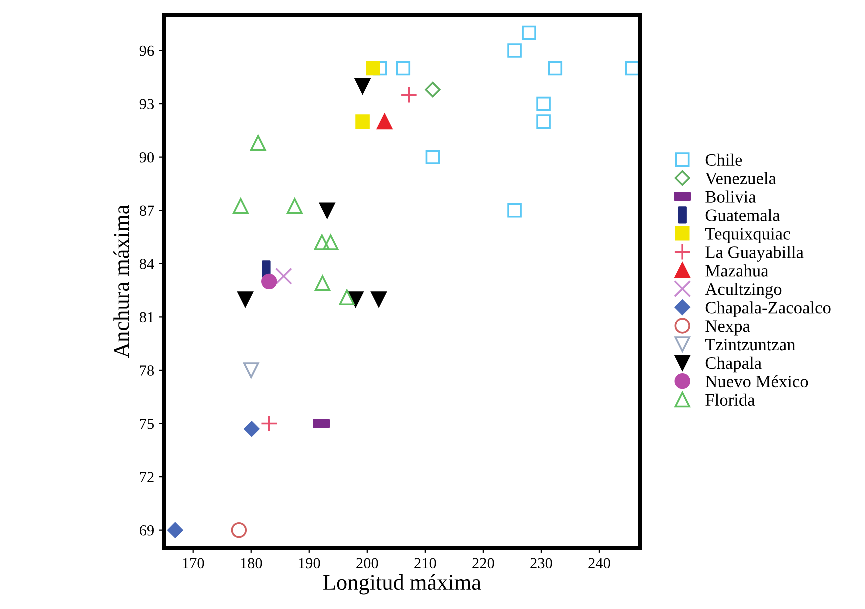 Image resolution: width=865 pixels, height=609 pixels. What do you see at coordinates (251, 563) in the screenshot?
I see `x-tick-label: 180` at bounding box center [251, 563].